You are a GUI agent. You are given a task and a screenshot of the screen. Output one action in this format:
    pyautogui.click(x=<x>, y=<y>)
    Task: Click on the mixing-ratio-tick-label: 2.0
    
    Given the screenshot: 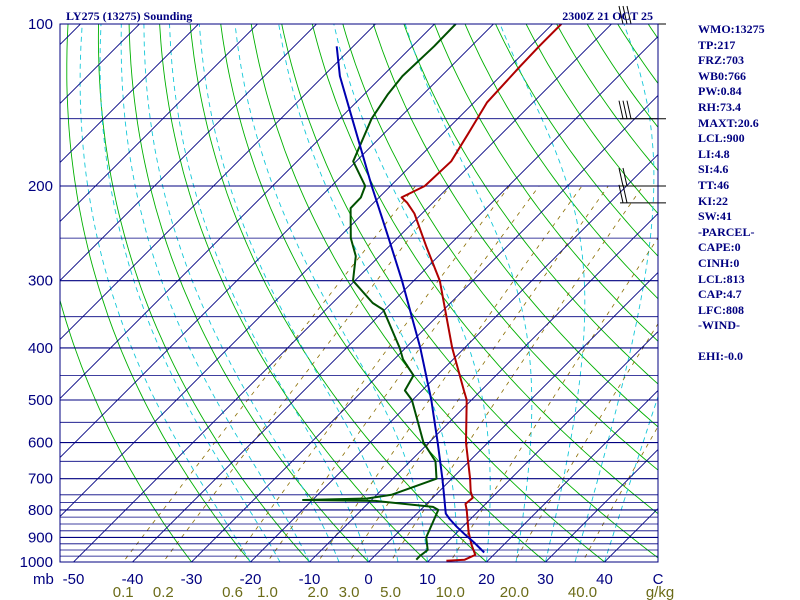 What is the action you would take?
    pyautogui.click(x=317, y=592)
    